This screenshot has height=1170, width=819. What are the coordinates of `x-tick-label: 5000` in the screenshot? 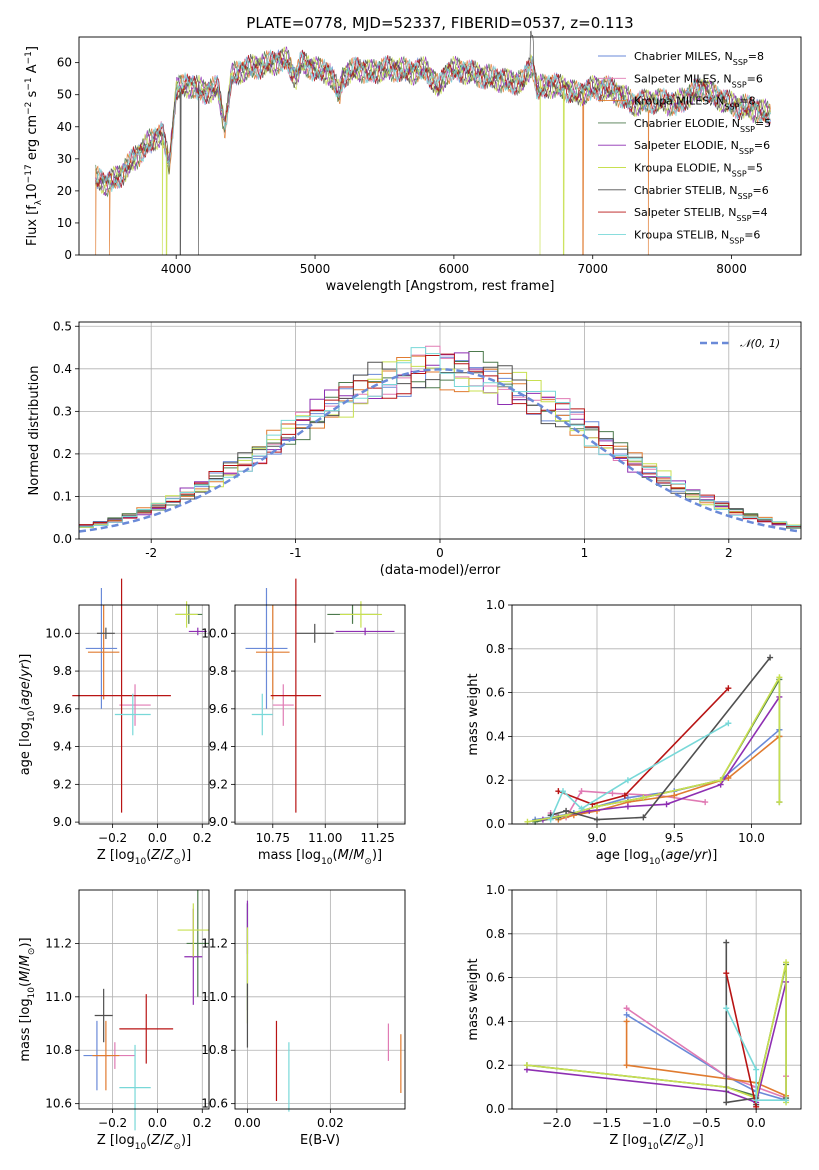 It's located at (315, 269).